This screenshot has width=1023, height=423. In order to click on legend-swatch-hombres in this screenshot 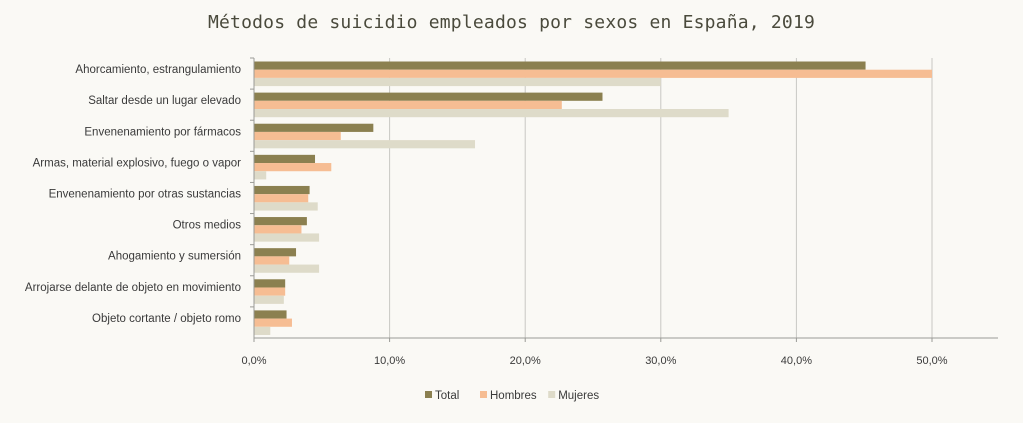, I will do `click(483, 394)`.